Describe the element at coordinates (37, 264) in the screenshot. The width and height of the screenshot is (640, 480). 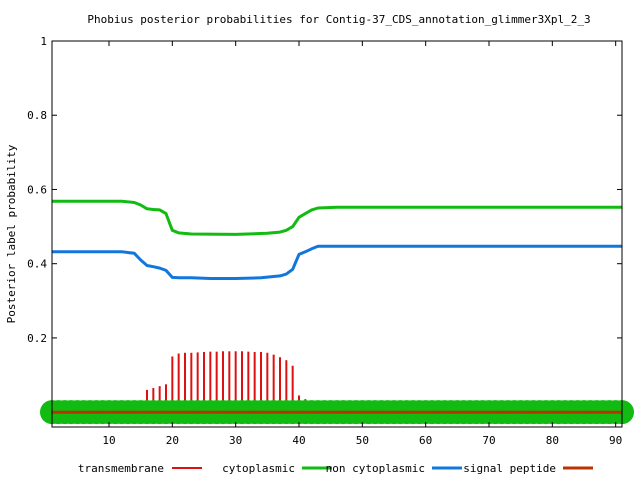
I see `y-tick-label-1: 0.4` at that location.